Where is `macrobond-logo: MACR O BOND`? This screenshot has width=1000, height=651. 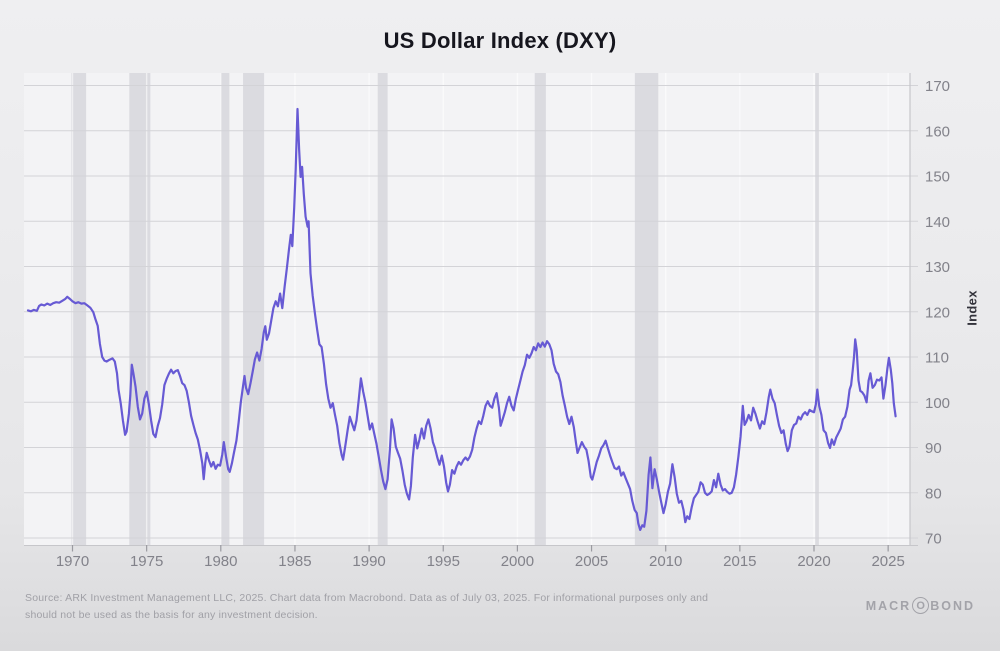
macrobond-logo: MACR O BOND is located at coordinates (920, 605).